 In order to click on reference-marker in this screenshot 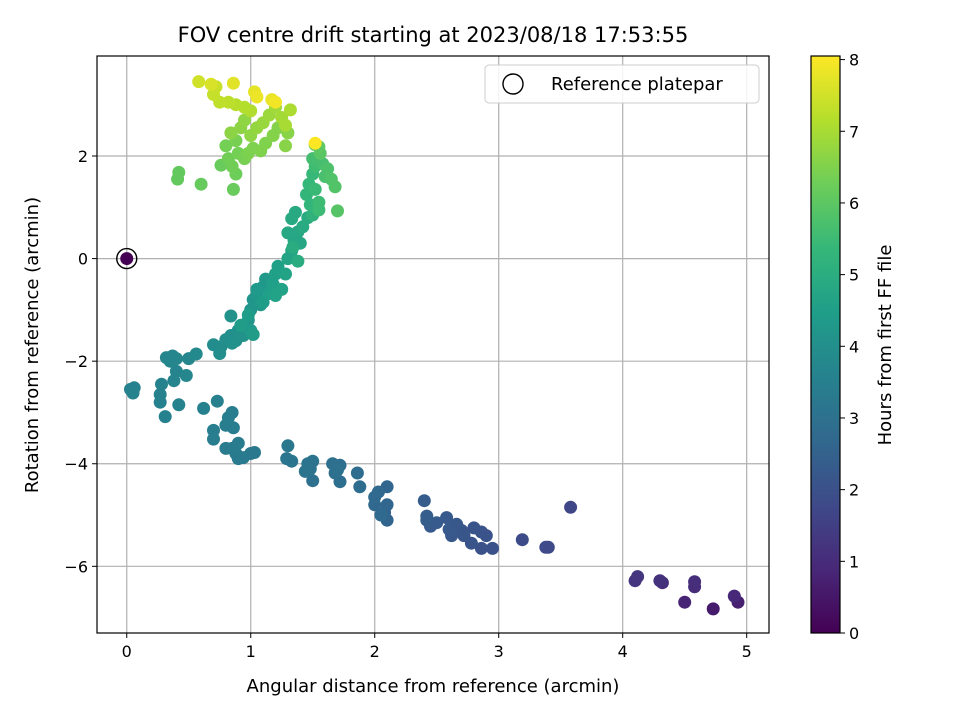, I will do `click(127, 258)`.